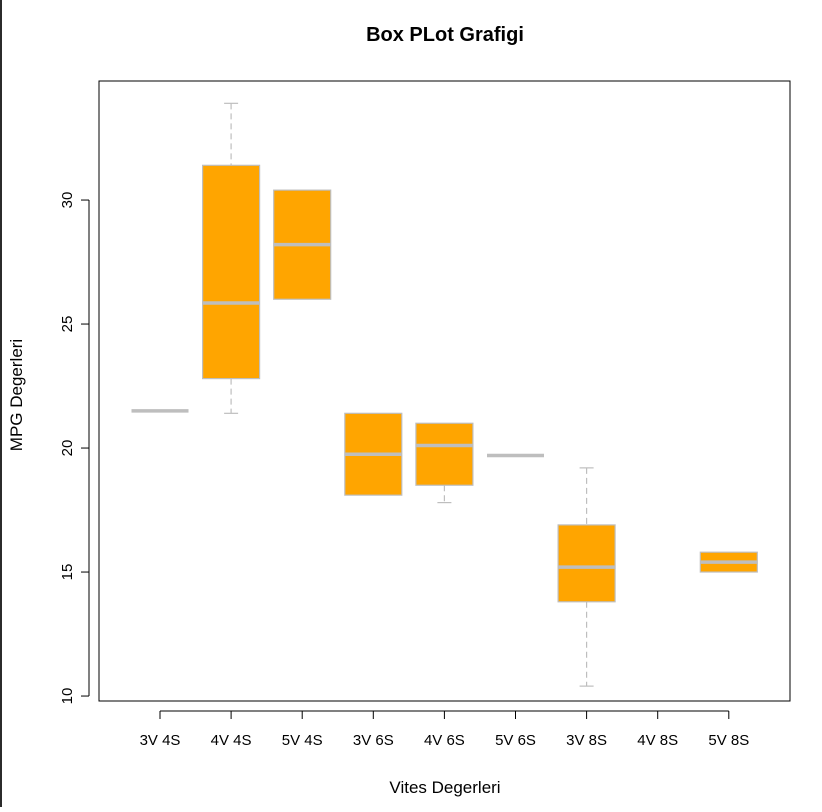  What do you see at coordinates (515, 740) in the screenshot?
I see `x-tick-label: 5V 6S` at bounding box center [515, 740].